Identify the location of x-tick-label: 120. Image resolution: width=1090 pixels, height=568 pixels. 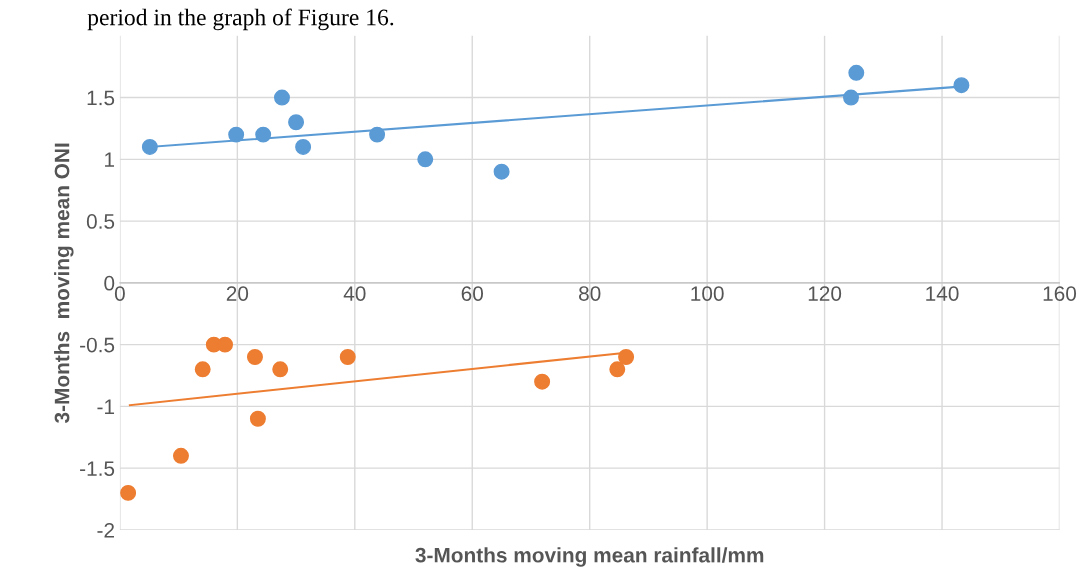
(825, 293).